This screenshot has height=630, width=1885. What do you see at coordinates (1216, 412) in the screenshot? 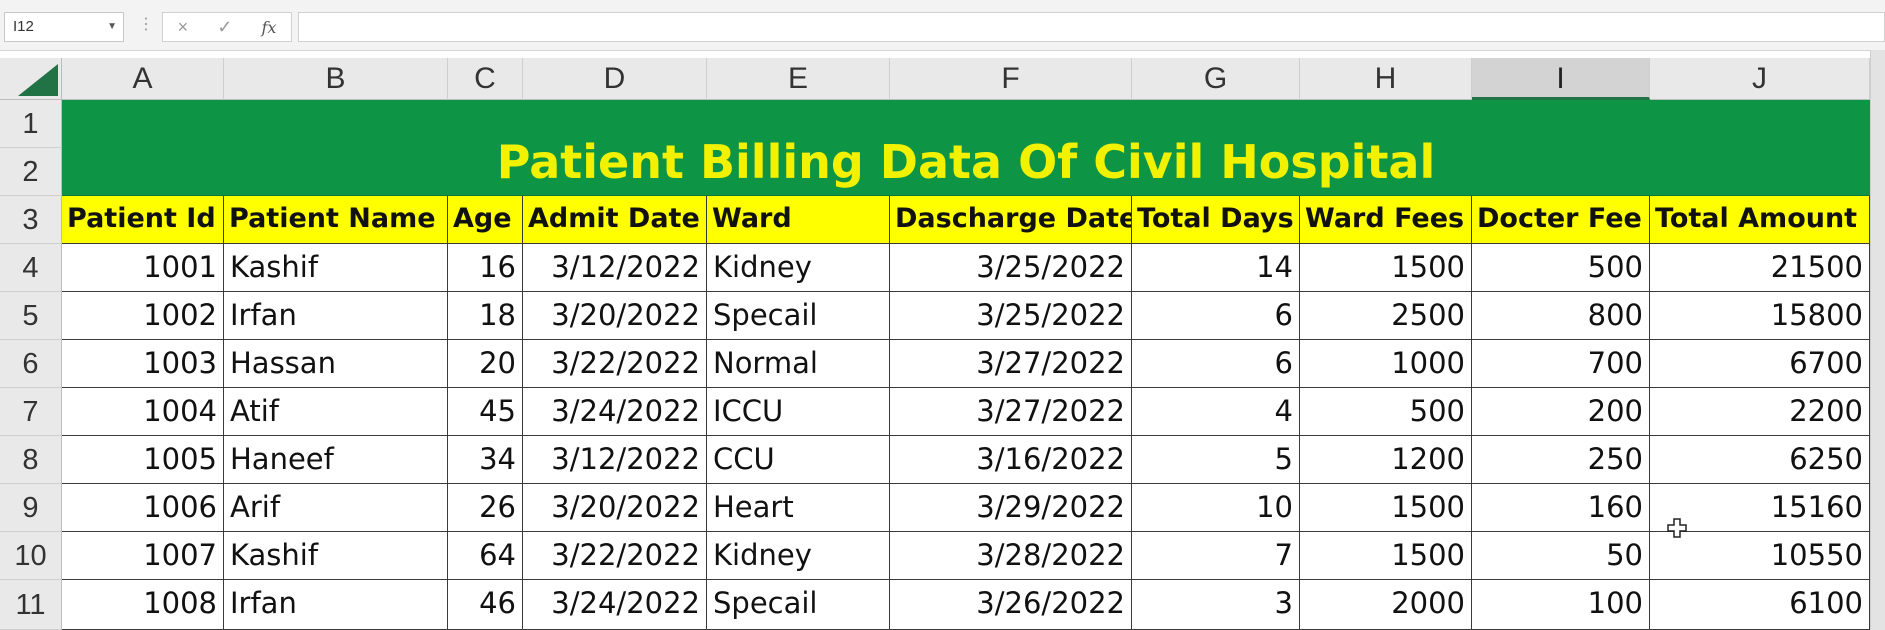
I see `table-cell: 4` at bounding box center [1216, 412].